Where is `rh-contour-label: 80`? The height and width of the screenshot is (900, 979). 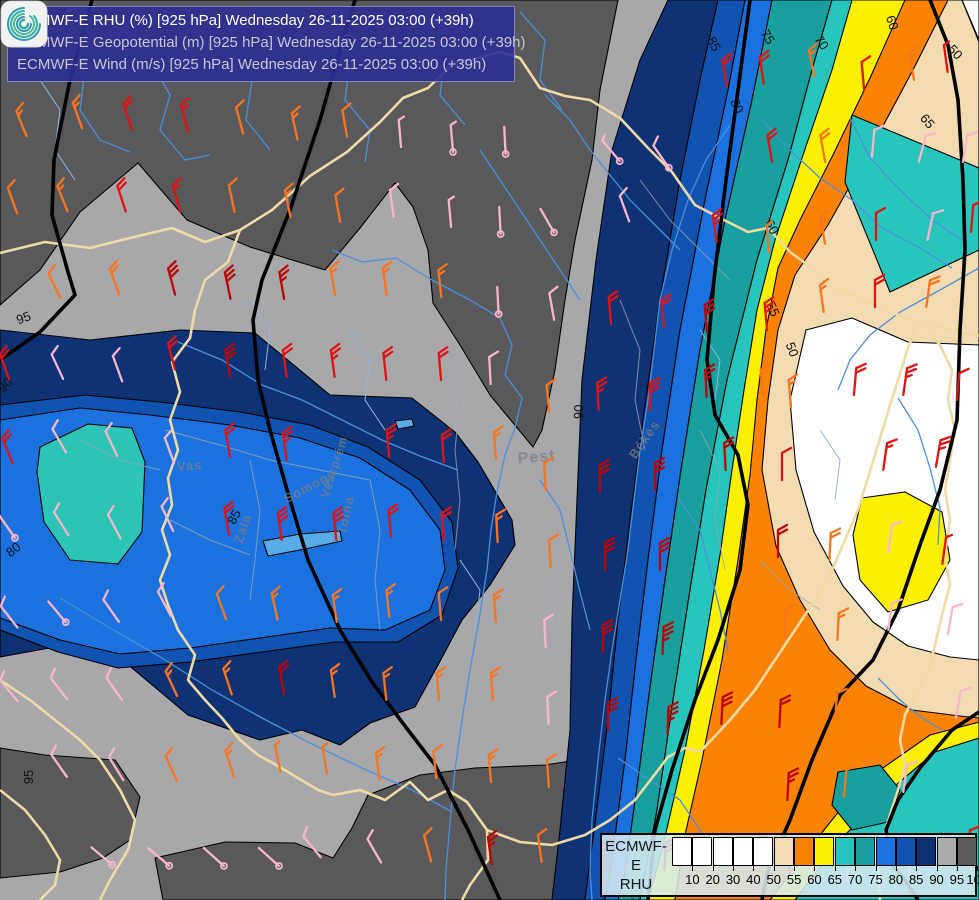 rh-contour-label: 80 is located at coordinates (737, 106).